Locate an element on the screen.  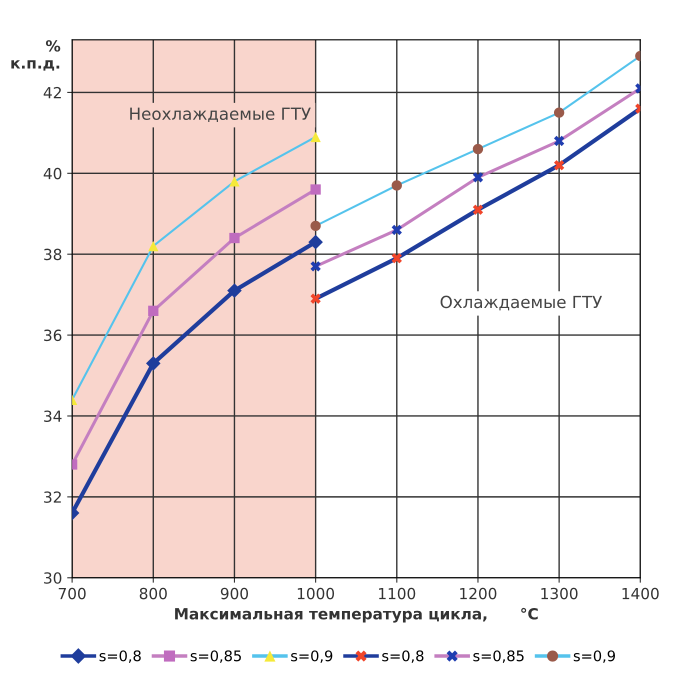
y-axis-title: % к.п.д. is located at coordinates (35, 55).